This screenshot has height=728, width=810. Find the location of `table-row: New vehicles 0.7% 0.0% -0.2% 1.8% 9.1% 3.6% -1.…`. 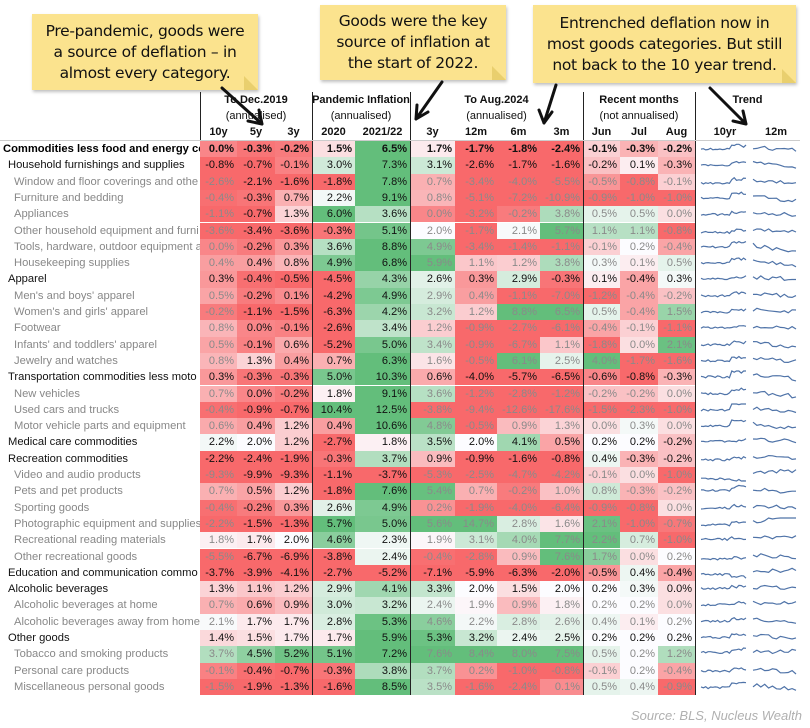

table-row: New vehicles 0.7% 0.0% -0.2% 1.8% 9.1% 3.6% -1.… is located at coordinates (400, 393).